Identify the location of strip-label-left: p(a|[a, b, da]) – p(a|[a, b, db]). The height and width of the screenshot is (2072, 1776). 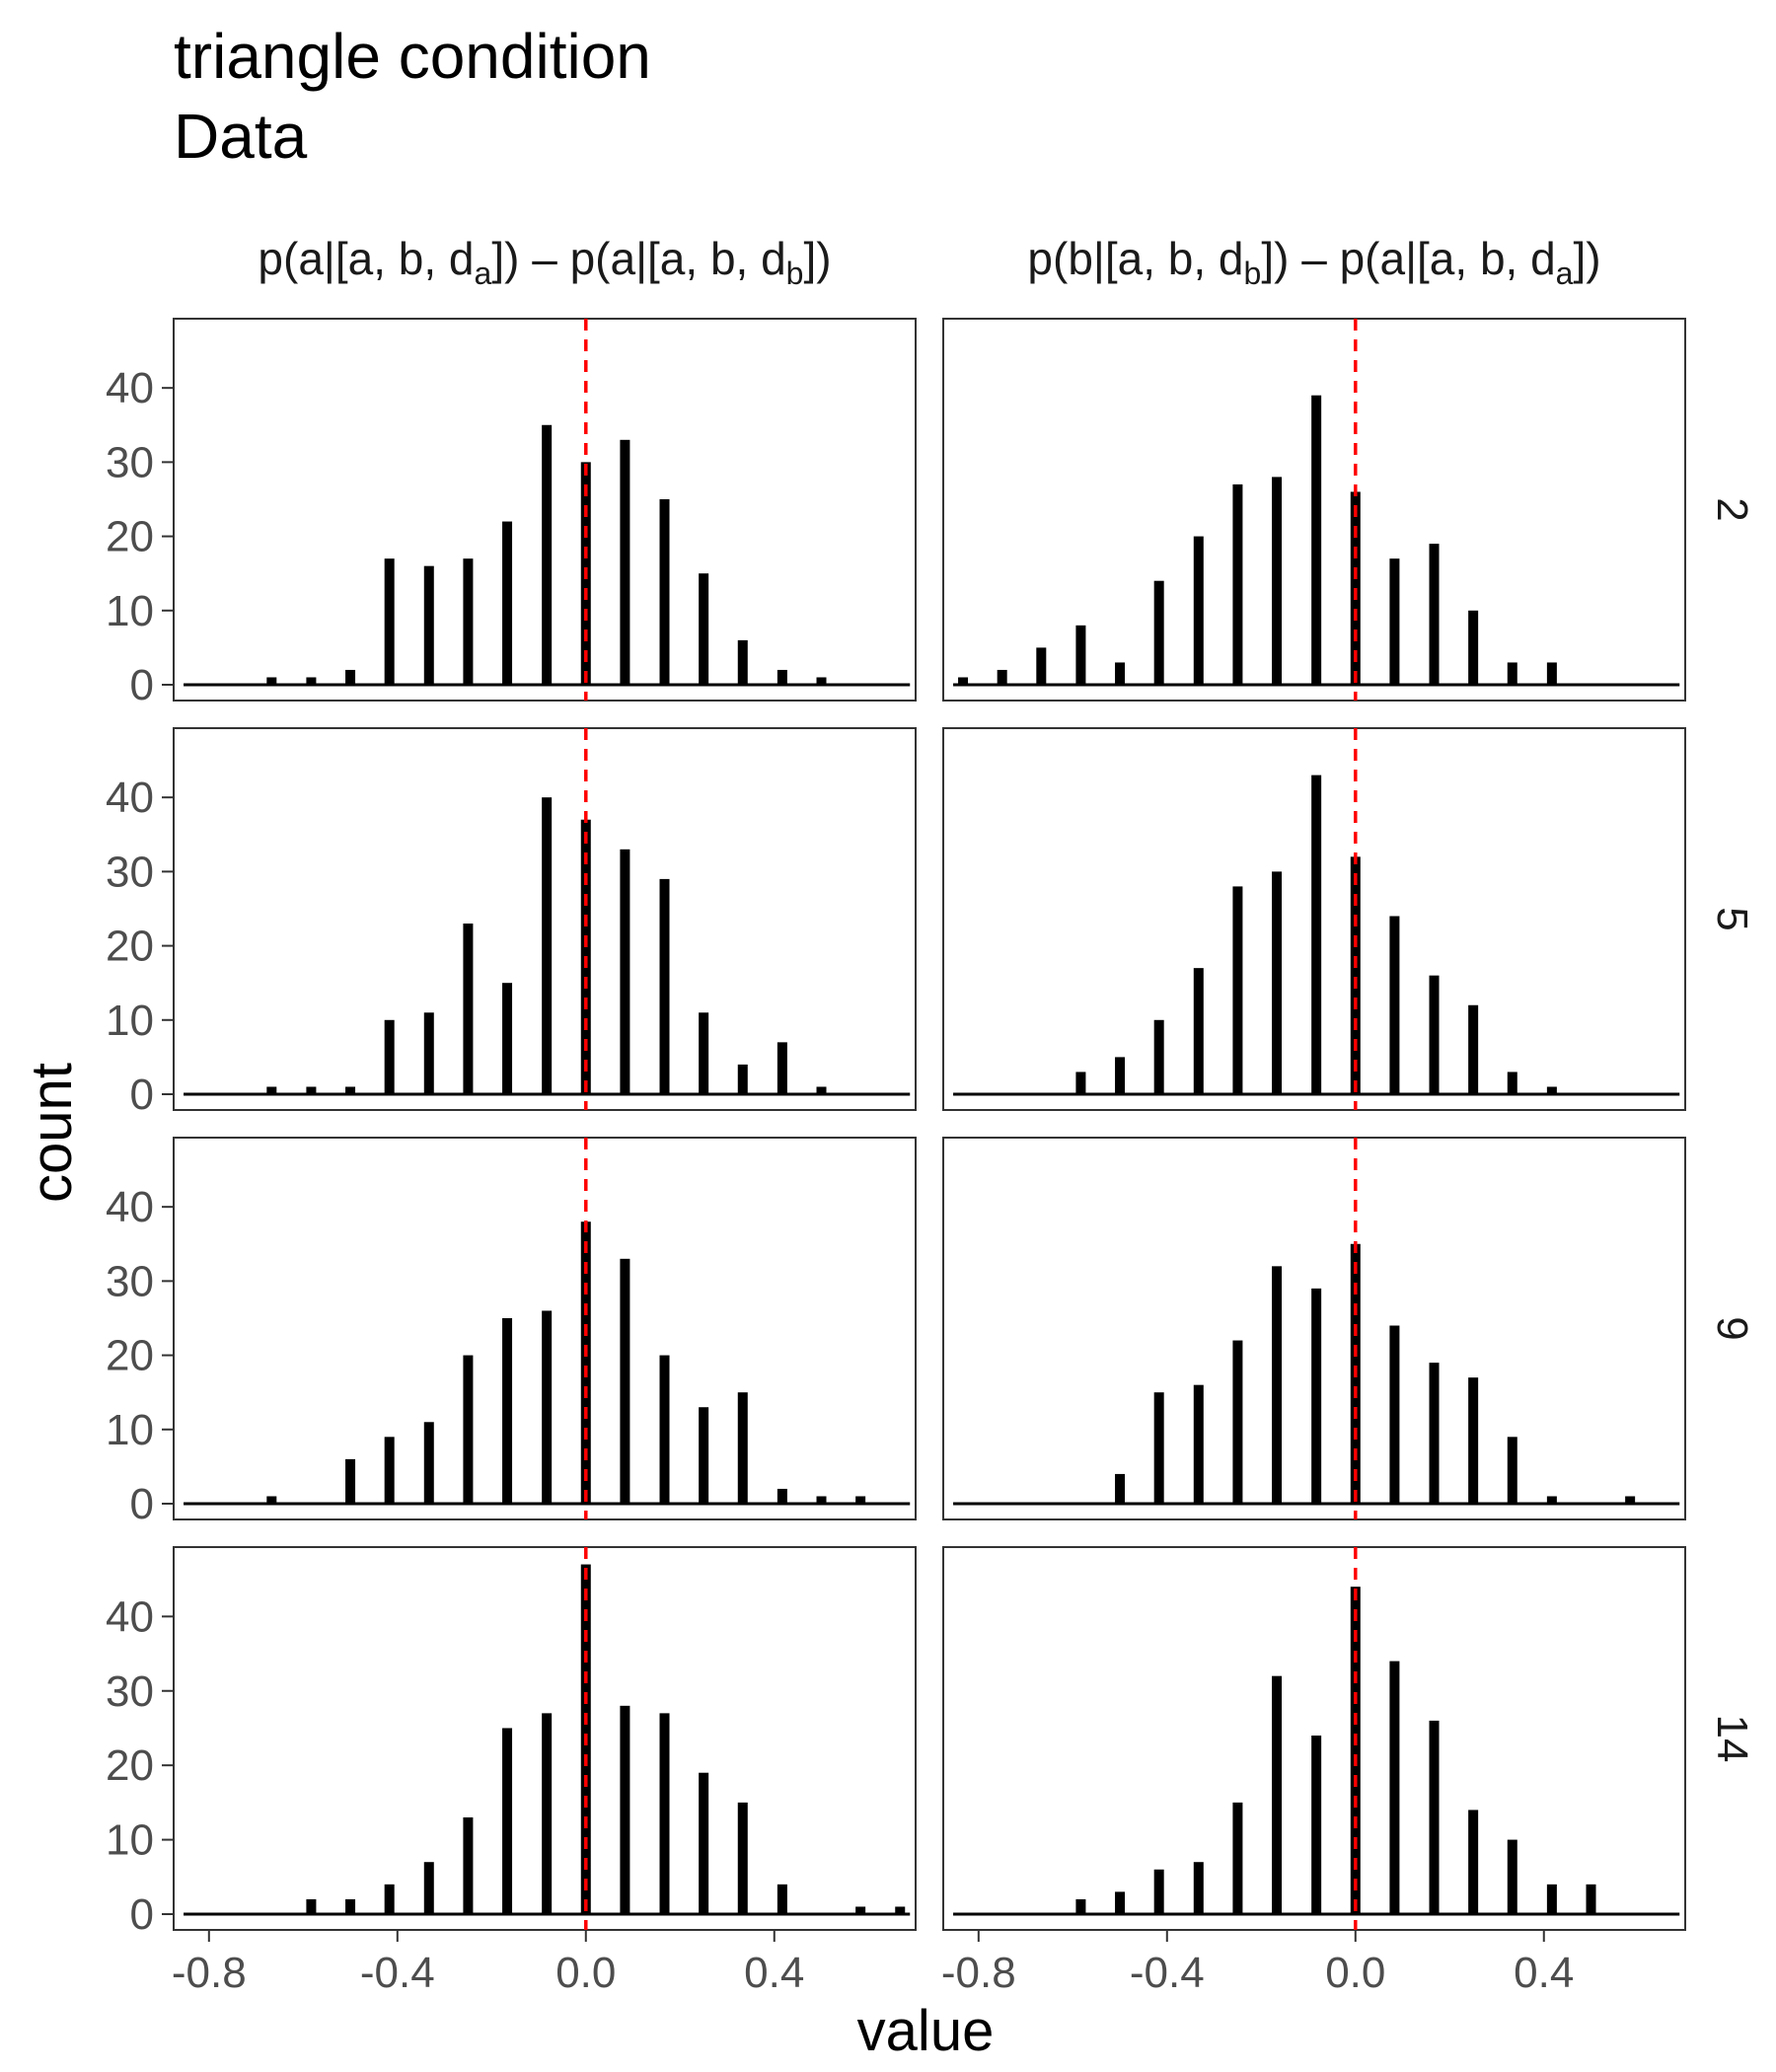
(544, 262).